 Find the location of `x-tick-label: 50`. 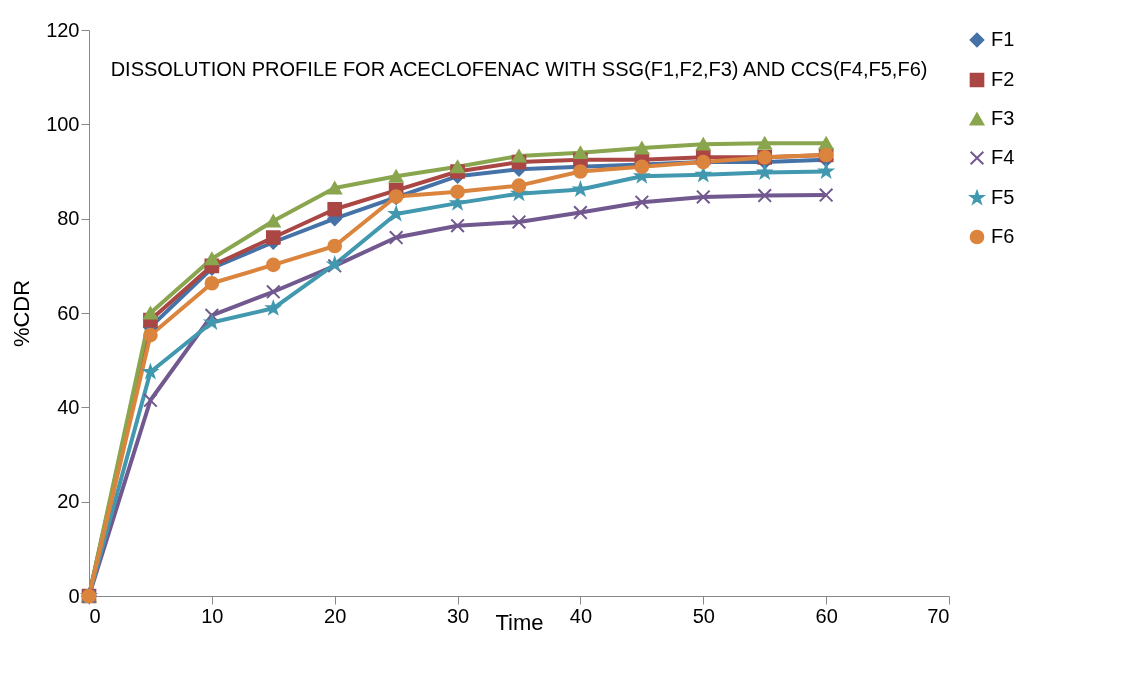

x-tick-label: 50 is located at coordinates (703, 615).